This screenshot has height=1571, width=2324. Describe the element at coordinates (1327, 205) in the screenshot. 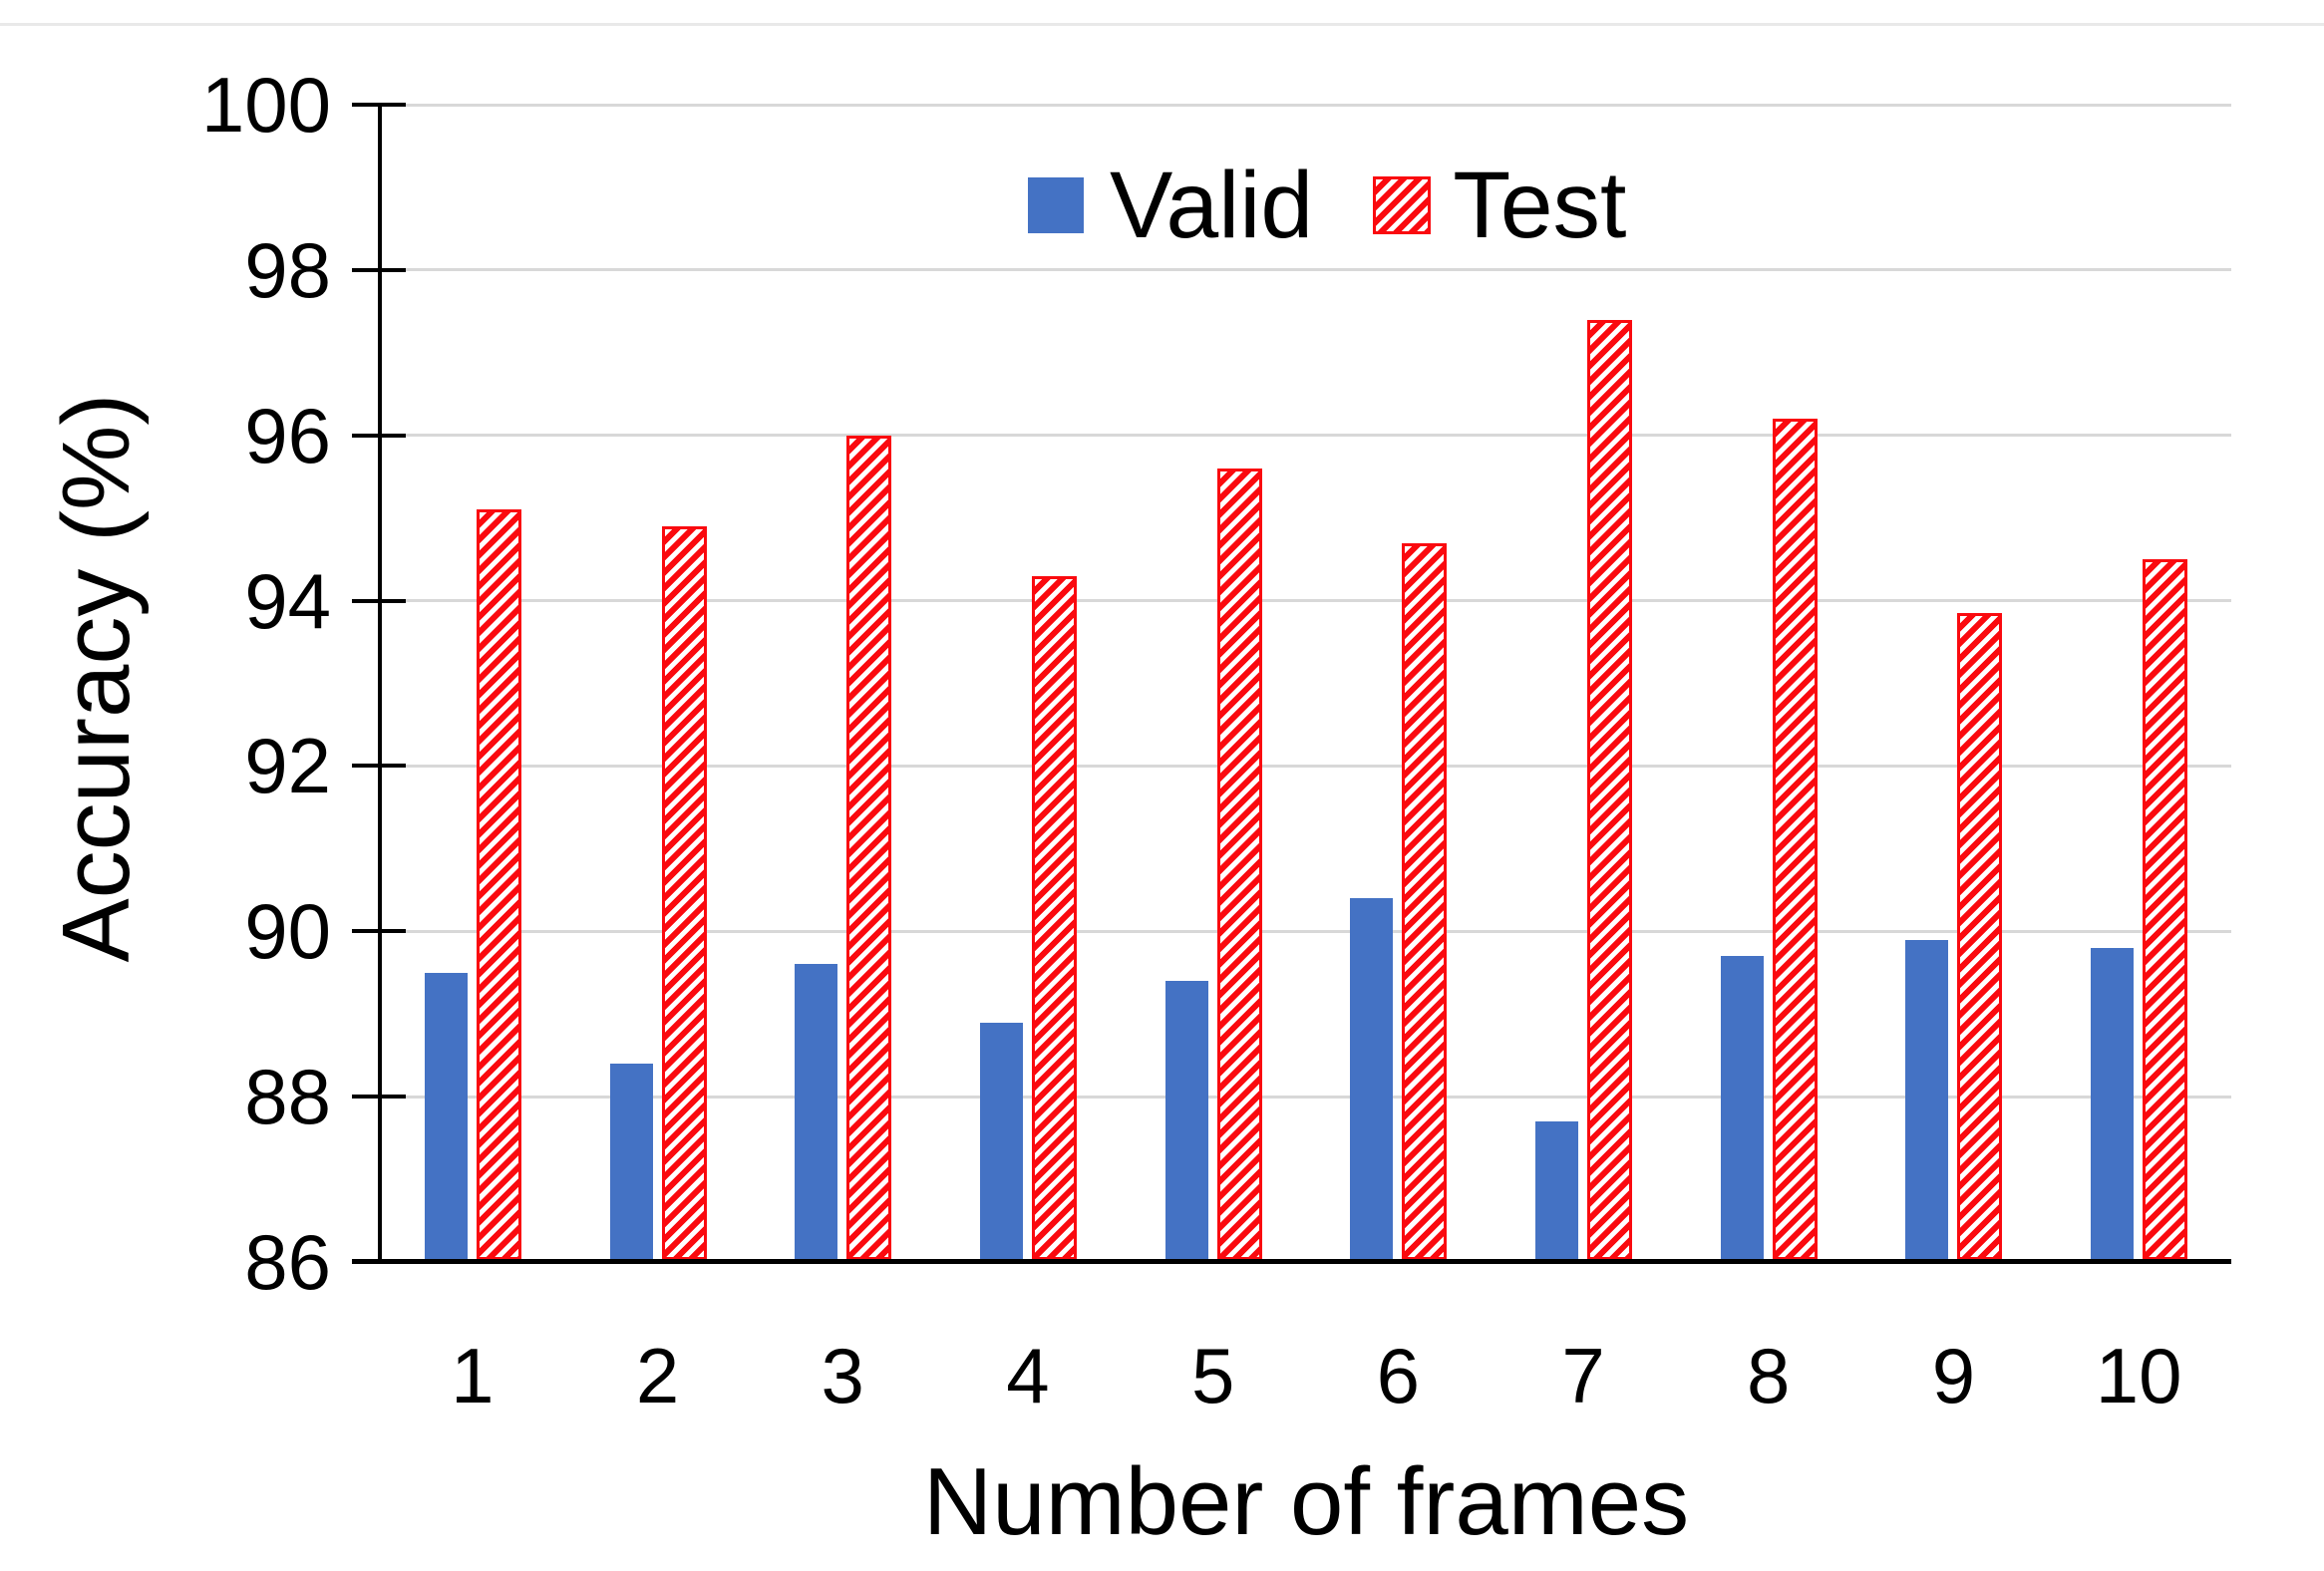

I see `legend: Valid Test` at that location.